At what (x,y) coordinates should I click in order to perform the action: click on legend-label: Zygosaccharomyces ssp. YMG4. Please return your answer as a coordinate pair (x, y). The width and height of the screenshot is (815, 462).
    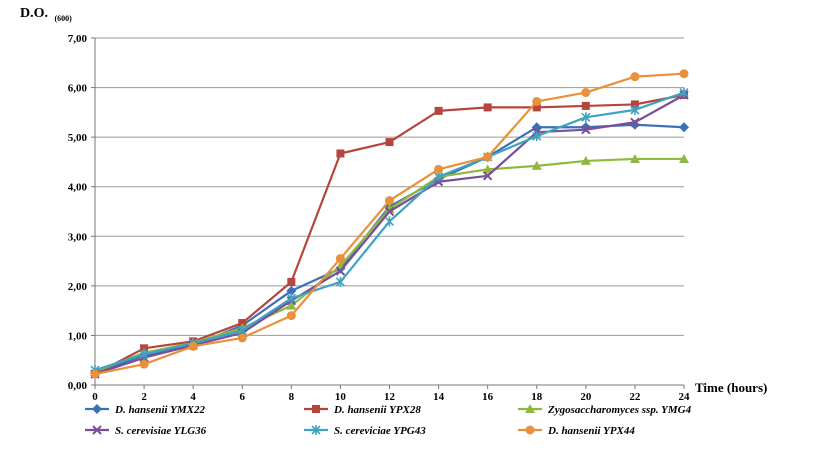
    Looking at the image, I should click on (619, 410).